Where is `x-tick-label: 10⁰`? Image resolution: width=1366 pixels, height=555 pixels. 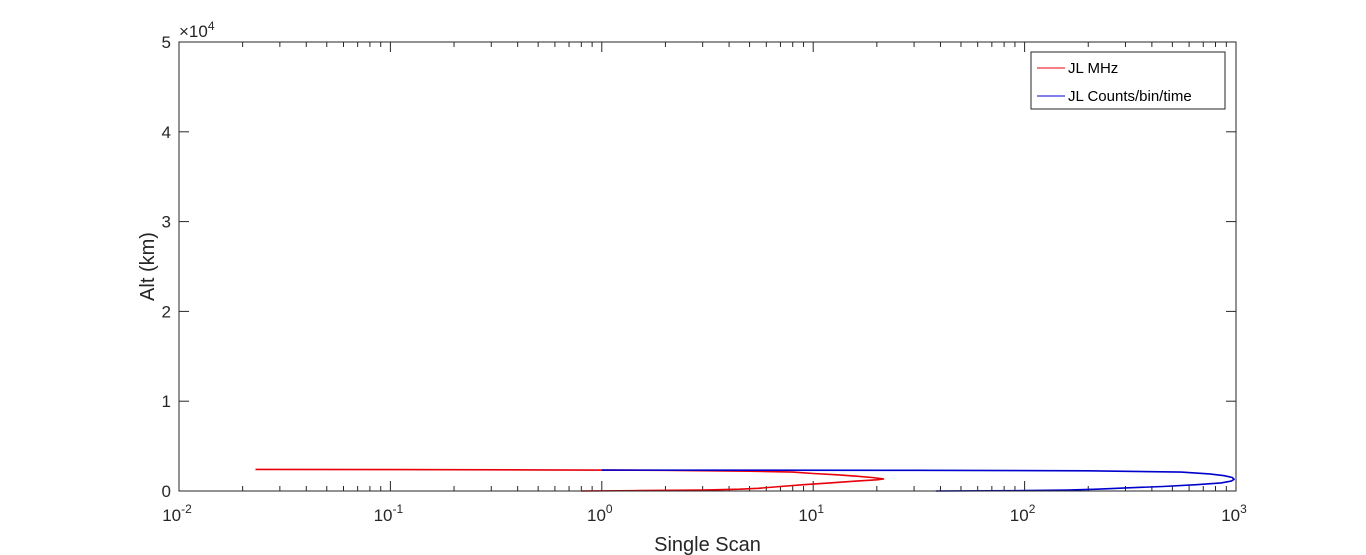 x-tick-label: 10⁰ is located at coordinates (600, 513).